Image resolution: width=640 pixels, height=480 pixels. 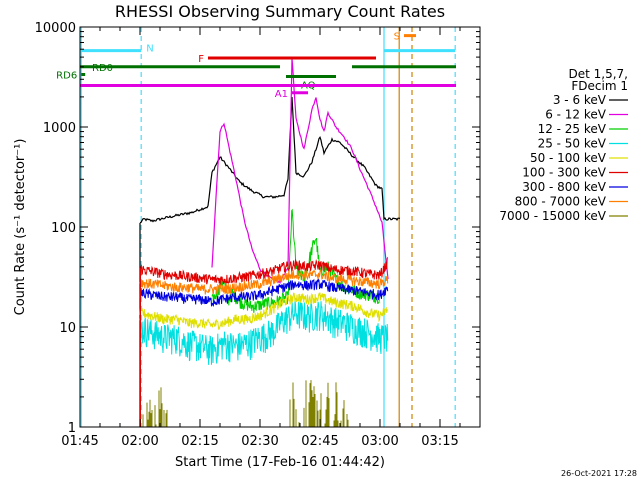 I want to click on series-6-line, so click(x=264, y=292).